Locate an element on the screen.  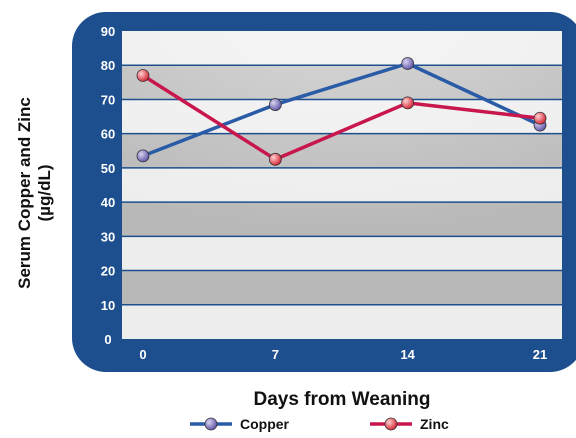
y-tick-label: 80 is located at coordinates (108, 65).